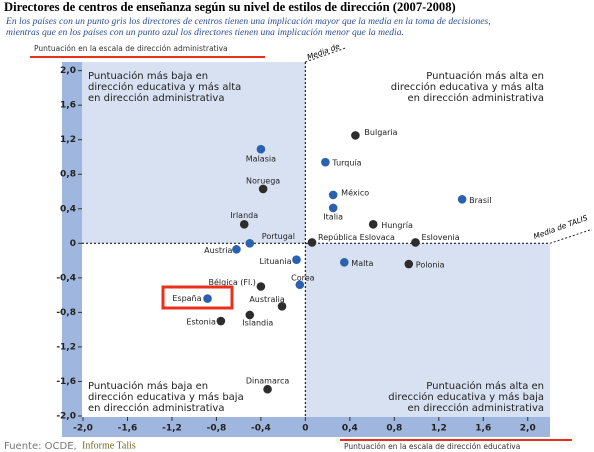  Describe the element at coordinates (430, 265) in the screenshot. I see `point-label: Polonia` at that location.